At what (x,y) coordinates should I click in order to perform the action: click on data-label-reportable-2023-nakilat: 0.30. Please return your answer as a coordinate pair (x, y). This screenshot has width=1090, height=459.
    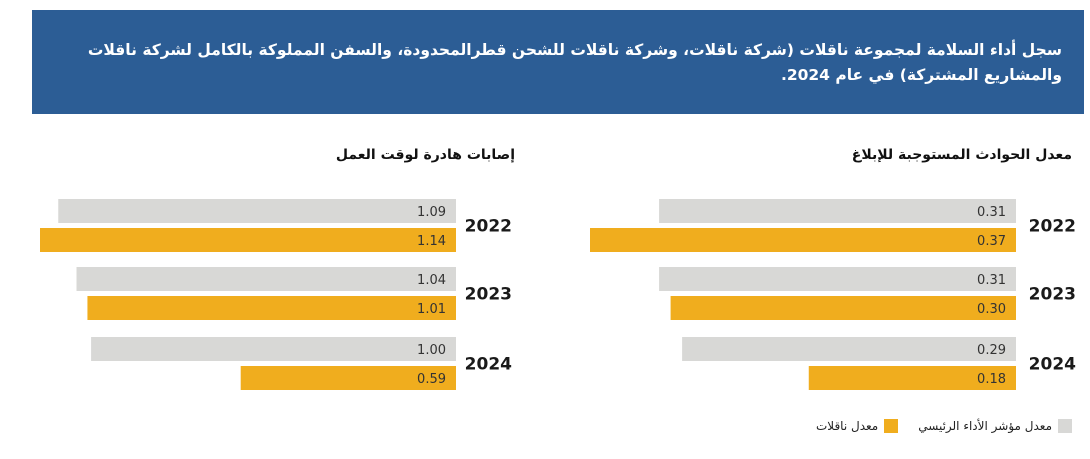
    Looking at the image, I should click on (991, 309).